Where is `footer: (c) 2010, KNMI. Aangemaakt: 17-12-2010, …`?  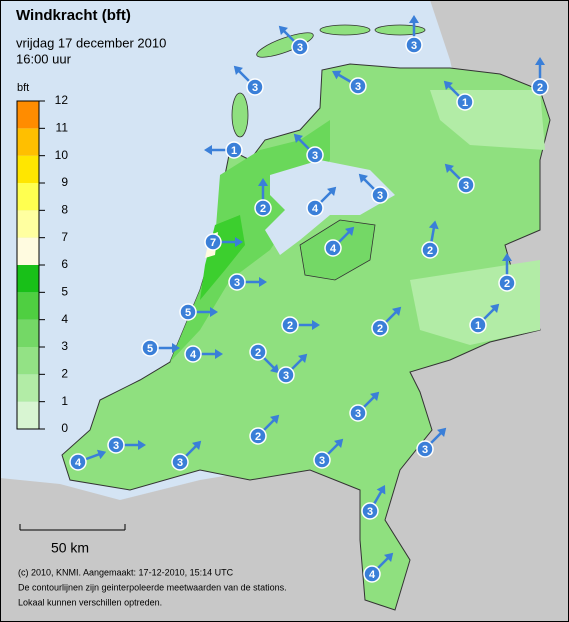 footer: (c) 2010, KNMI. Aangemaakt: 17-12-2010, … is located at coordinates (126, 572).